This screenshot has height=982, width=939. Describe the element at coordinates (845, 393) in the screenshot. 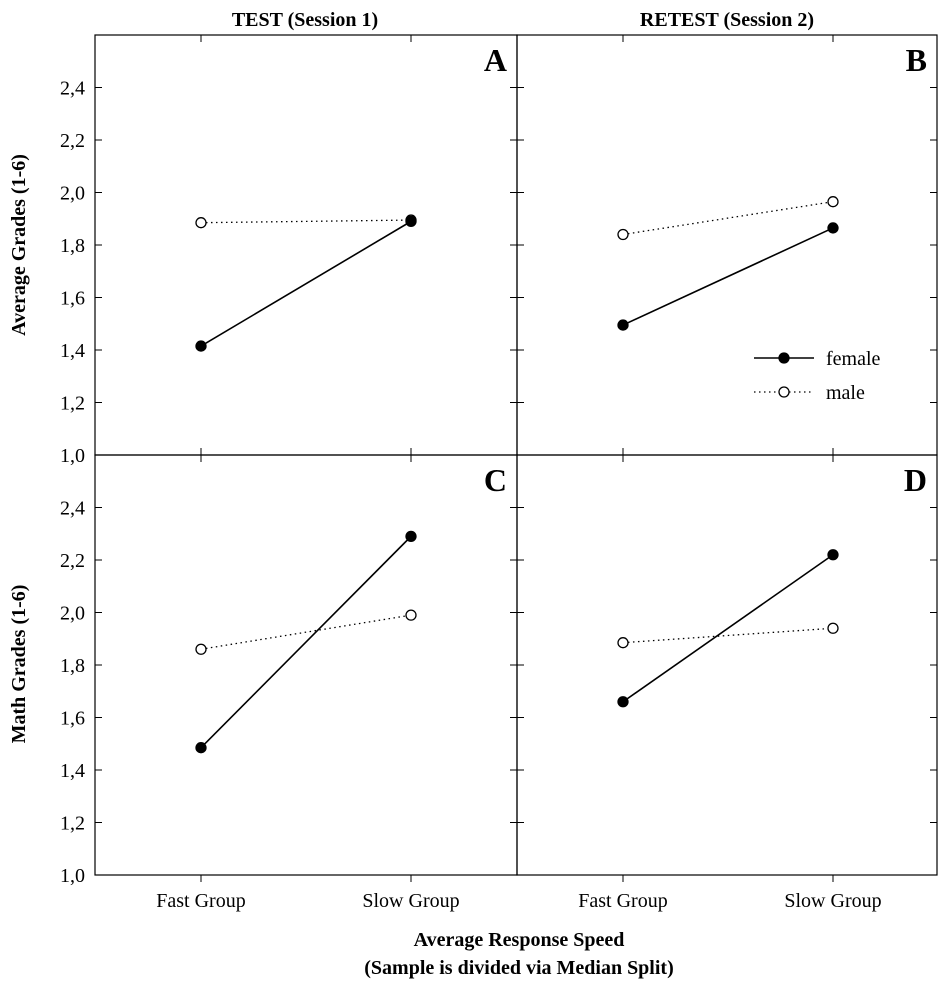

I see `legend-label-male: male` at that location.